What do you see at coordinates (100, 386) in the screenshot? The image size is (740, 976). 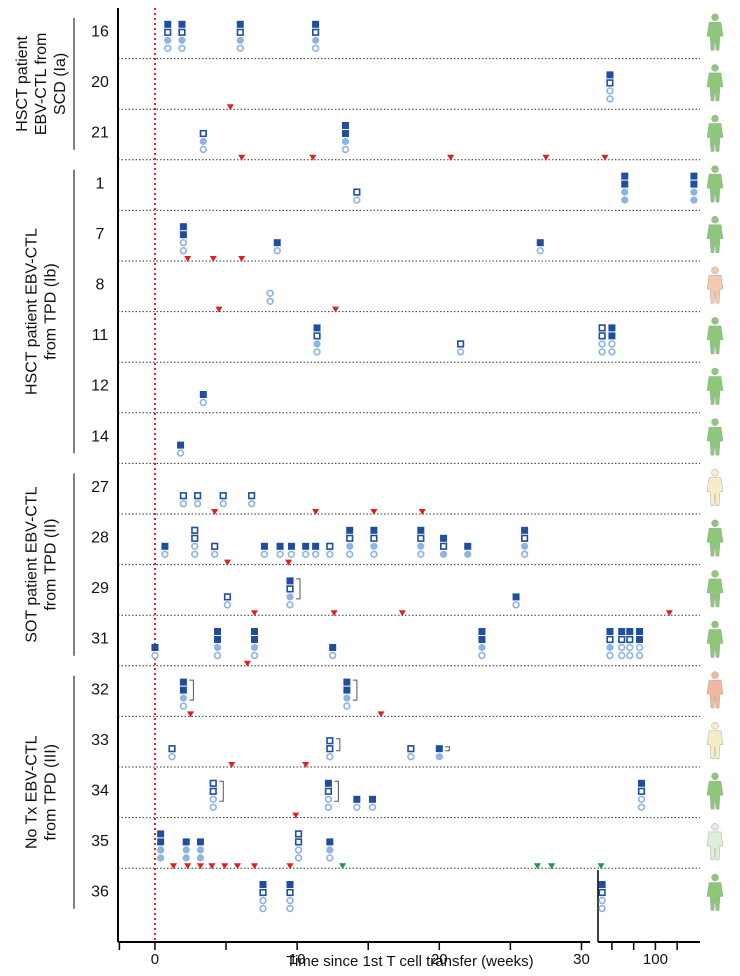 I see `patient-id: 12` at bounding box center [100, 386].